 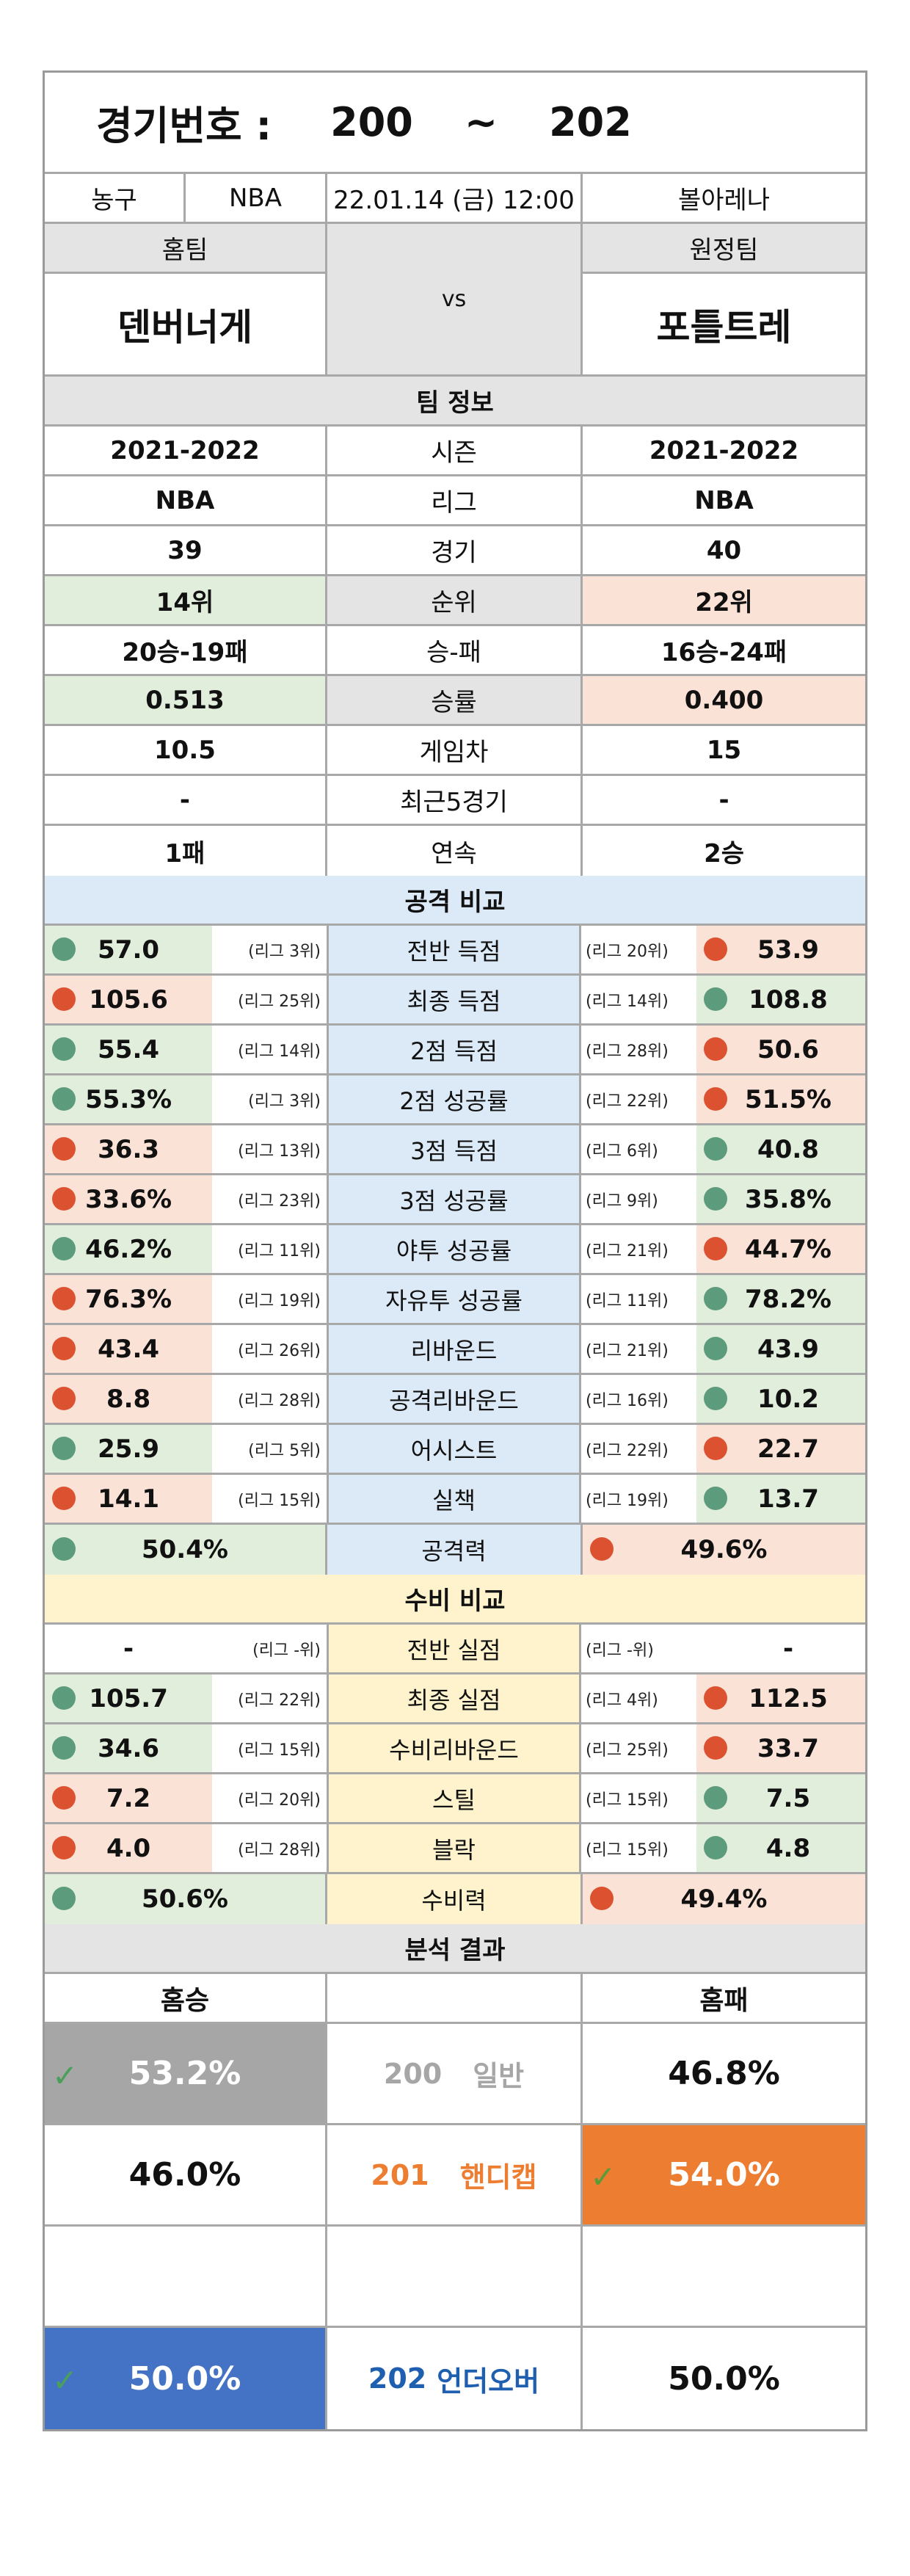 I want to click on defense-away-cell: (리그 15위) 4.8, so click(x=723, y=1848).